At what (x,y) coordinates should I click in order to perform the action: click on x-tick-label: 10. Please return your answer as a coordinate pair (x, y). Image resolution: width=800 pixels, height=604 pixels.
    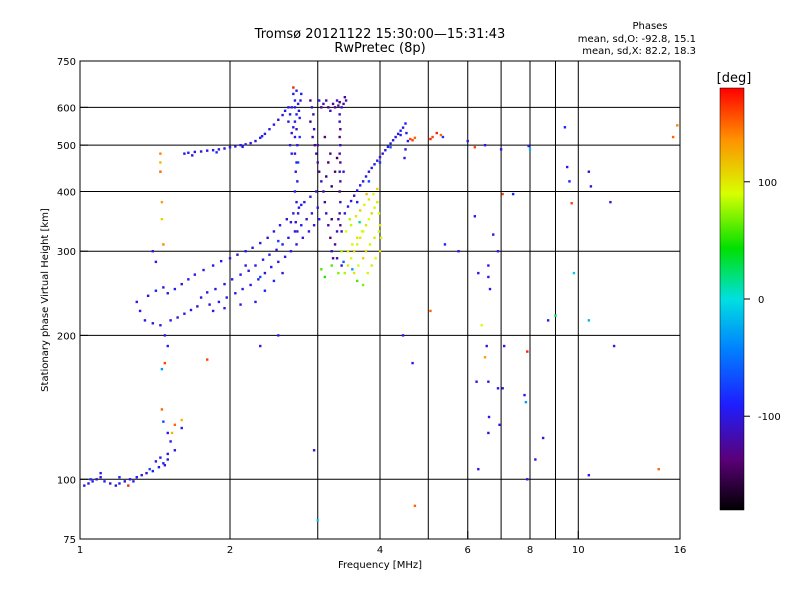
    Looking at the image, I should click on (578, 550).